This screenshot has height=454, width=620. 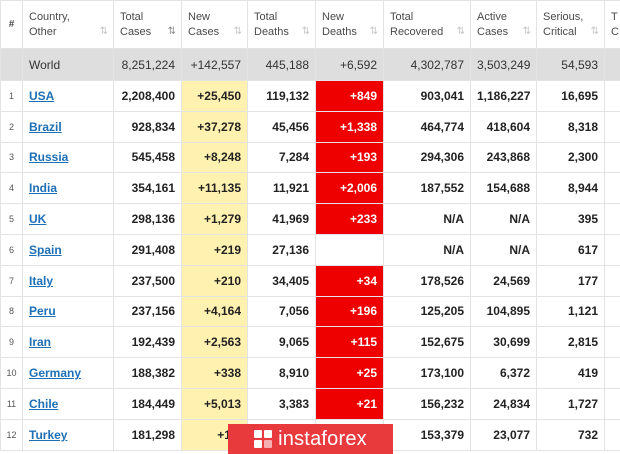 What do you see at coordinates (11, 24) in the screenshot?
I see `column-header-index: #` at bounding box center [11, 24].